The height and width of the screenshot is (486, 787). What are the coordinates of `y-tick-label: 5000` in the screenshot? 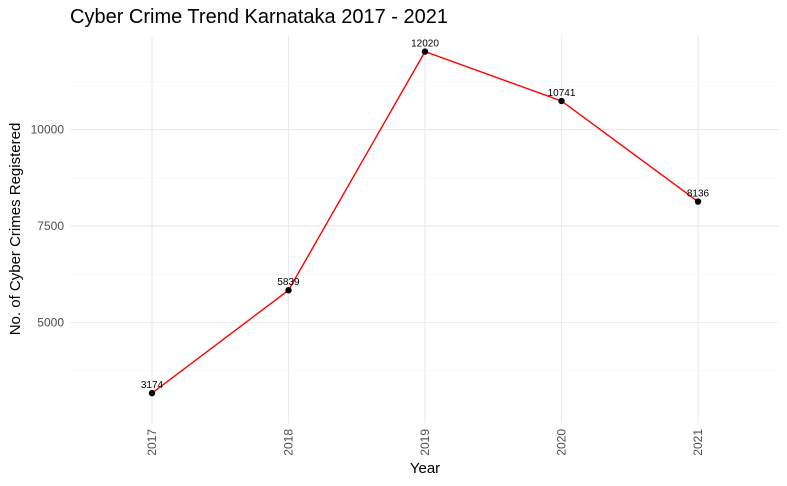 It's located at (50, 323).